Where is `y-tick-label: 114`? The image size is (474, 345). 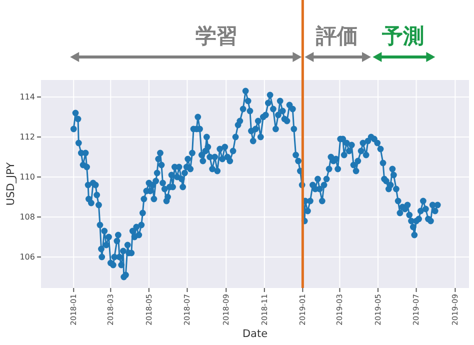 y-tick-label: 114 is located at coordinates (27, 97).